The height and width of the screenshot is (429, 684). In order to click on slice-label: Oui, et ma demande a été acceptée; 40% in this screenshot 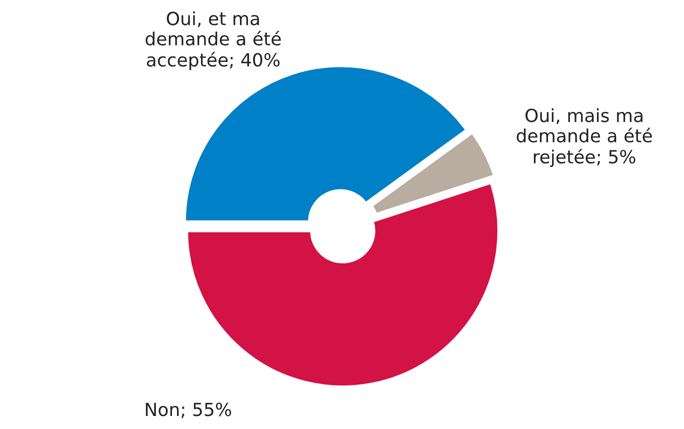, I will do `click(213, 40)`.